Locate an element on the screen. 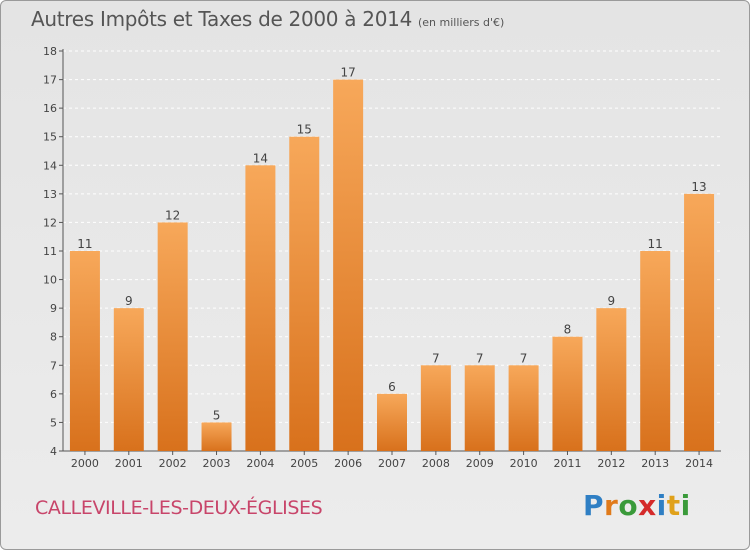 The height and width of the screenshot is (550, 750). y-tick-label: 10 is located at coordinates (50, 280).